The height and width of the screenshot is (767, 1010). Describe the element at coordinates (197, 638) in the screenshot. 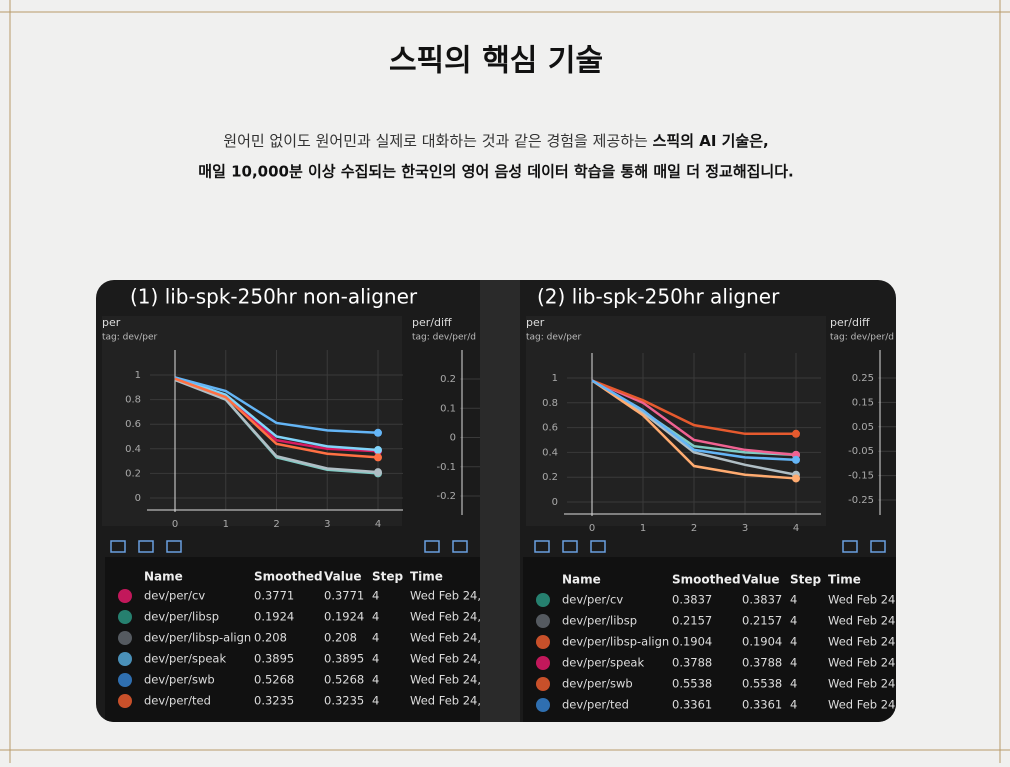

I see `table-cell: dev/per/libsp-align` at that location.